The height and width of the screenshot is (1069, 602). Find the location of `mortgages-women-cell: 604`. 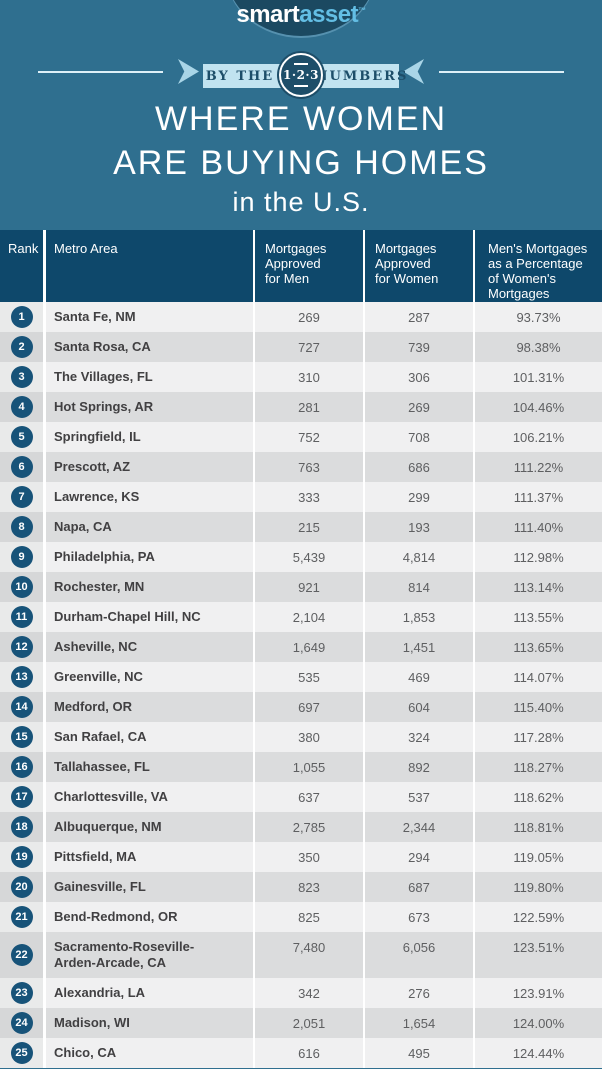

mortgages-women-cell: 604 is located at coordinates (419, 707).